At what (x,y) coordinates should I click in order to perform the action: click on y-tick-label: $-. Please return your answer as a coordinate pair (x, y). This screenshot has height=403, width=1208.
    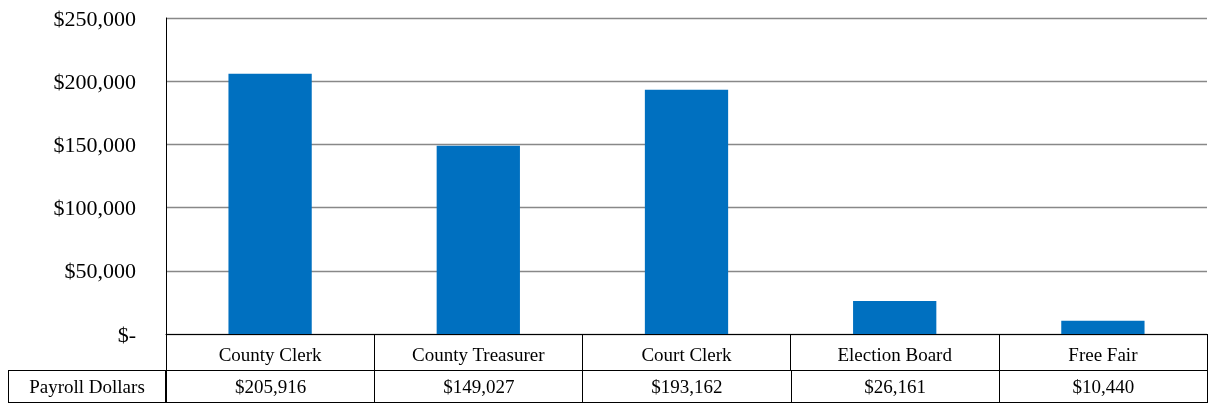
    Looking at the image, I should click on (126, 334).